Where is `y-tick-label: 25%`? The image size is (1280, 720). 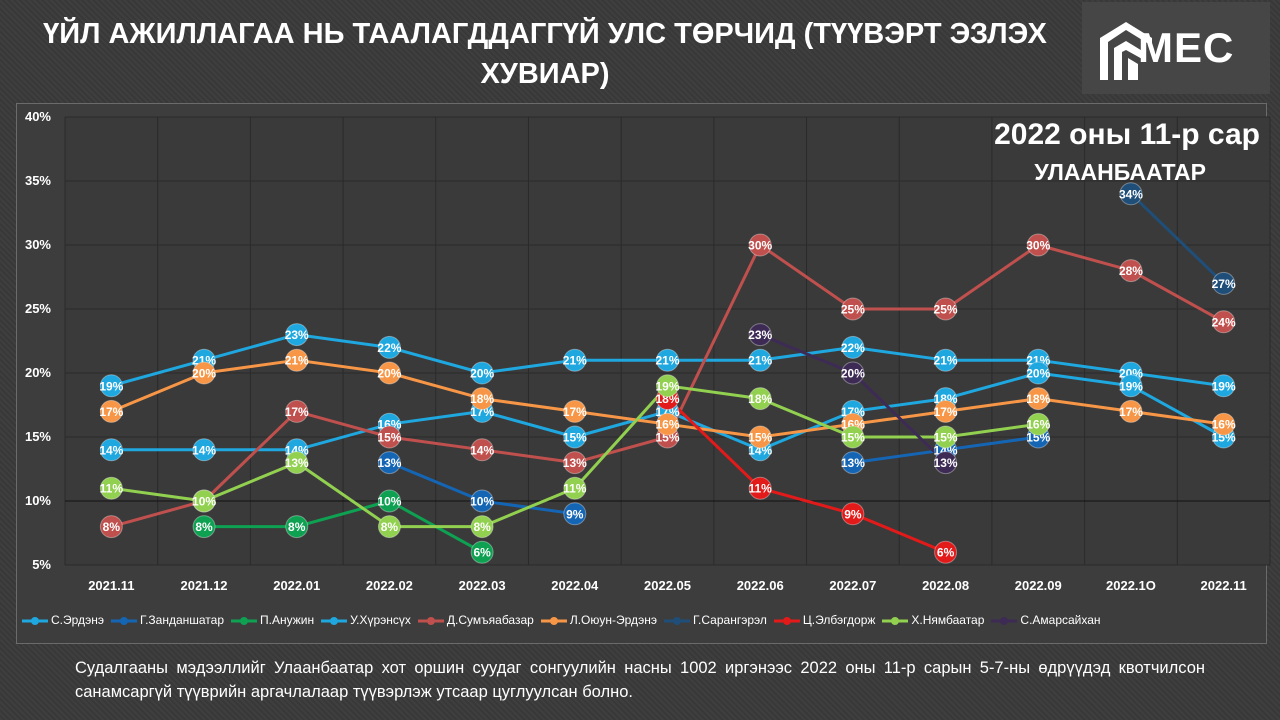 y-tick-label: 25% is located at coordinates (38, 308).